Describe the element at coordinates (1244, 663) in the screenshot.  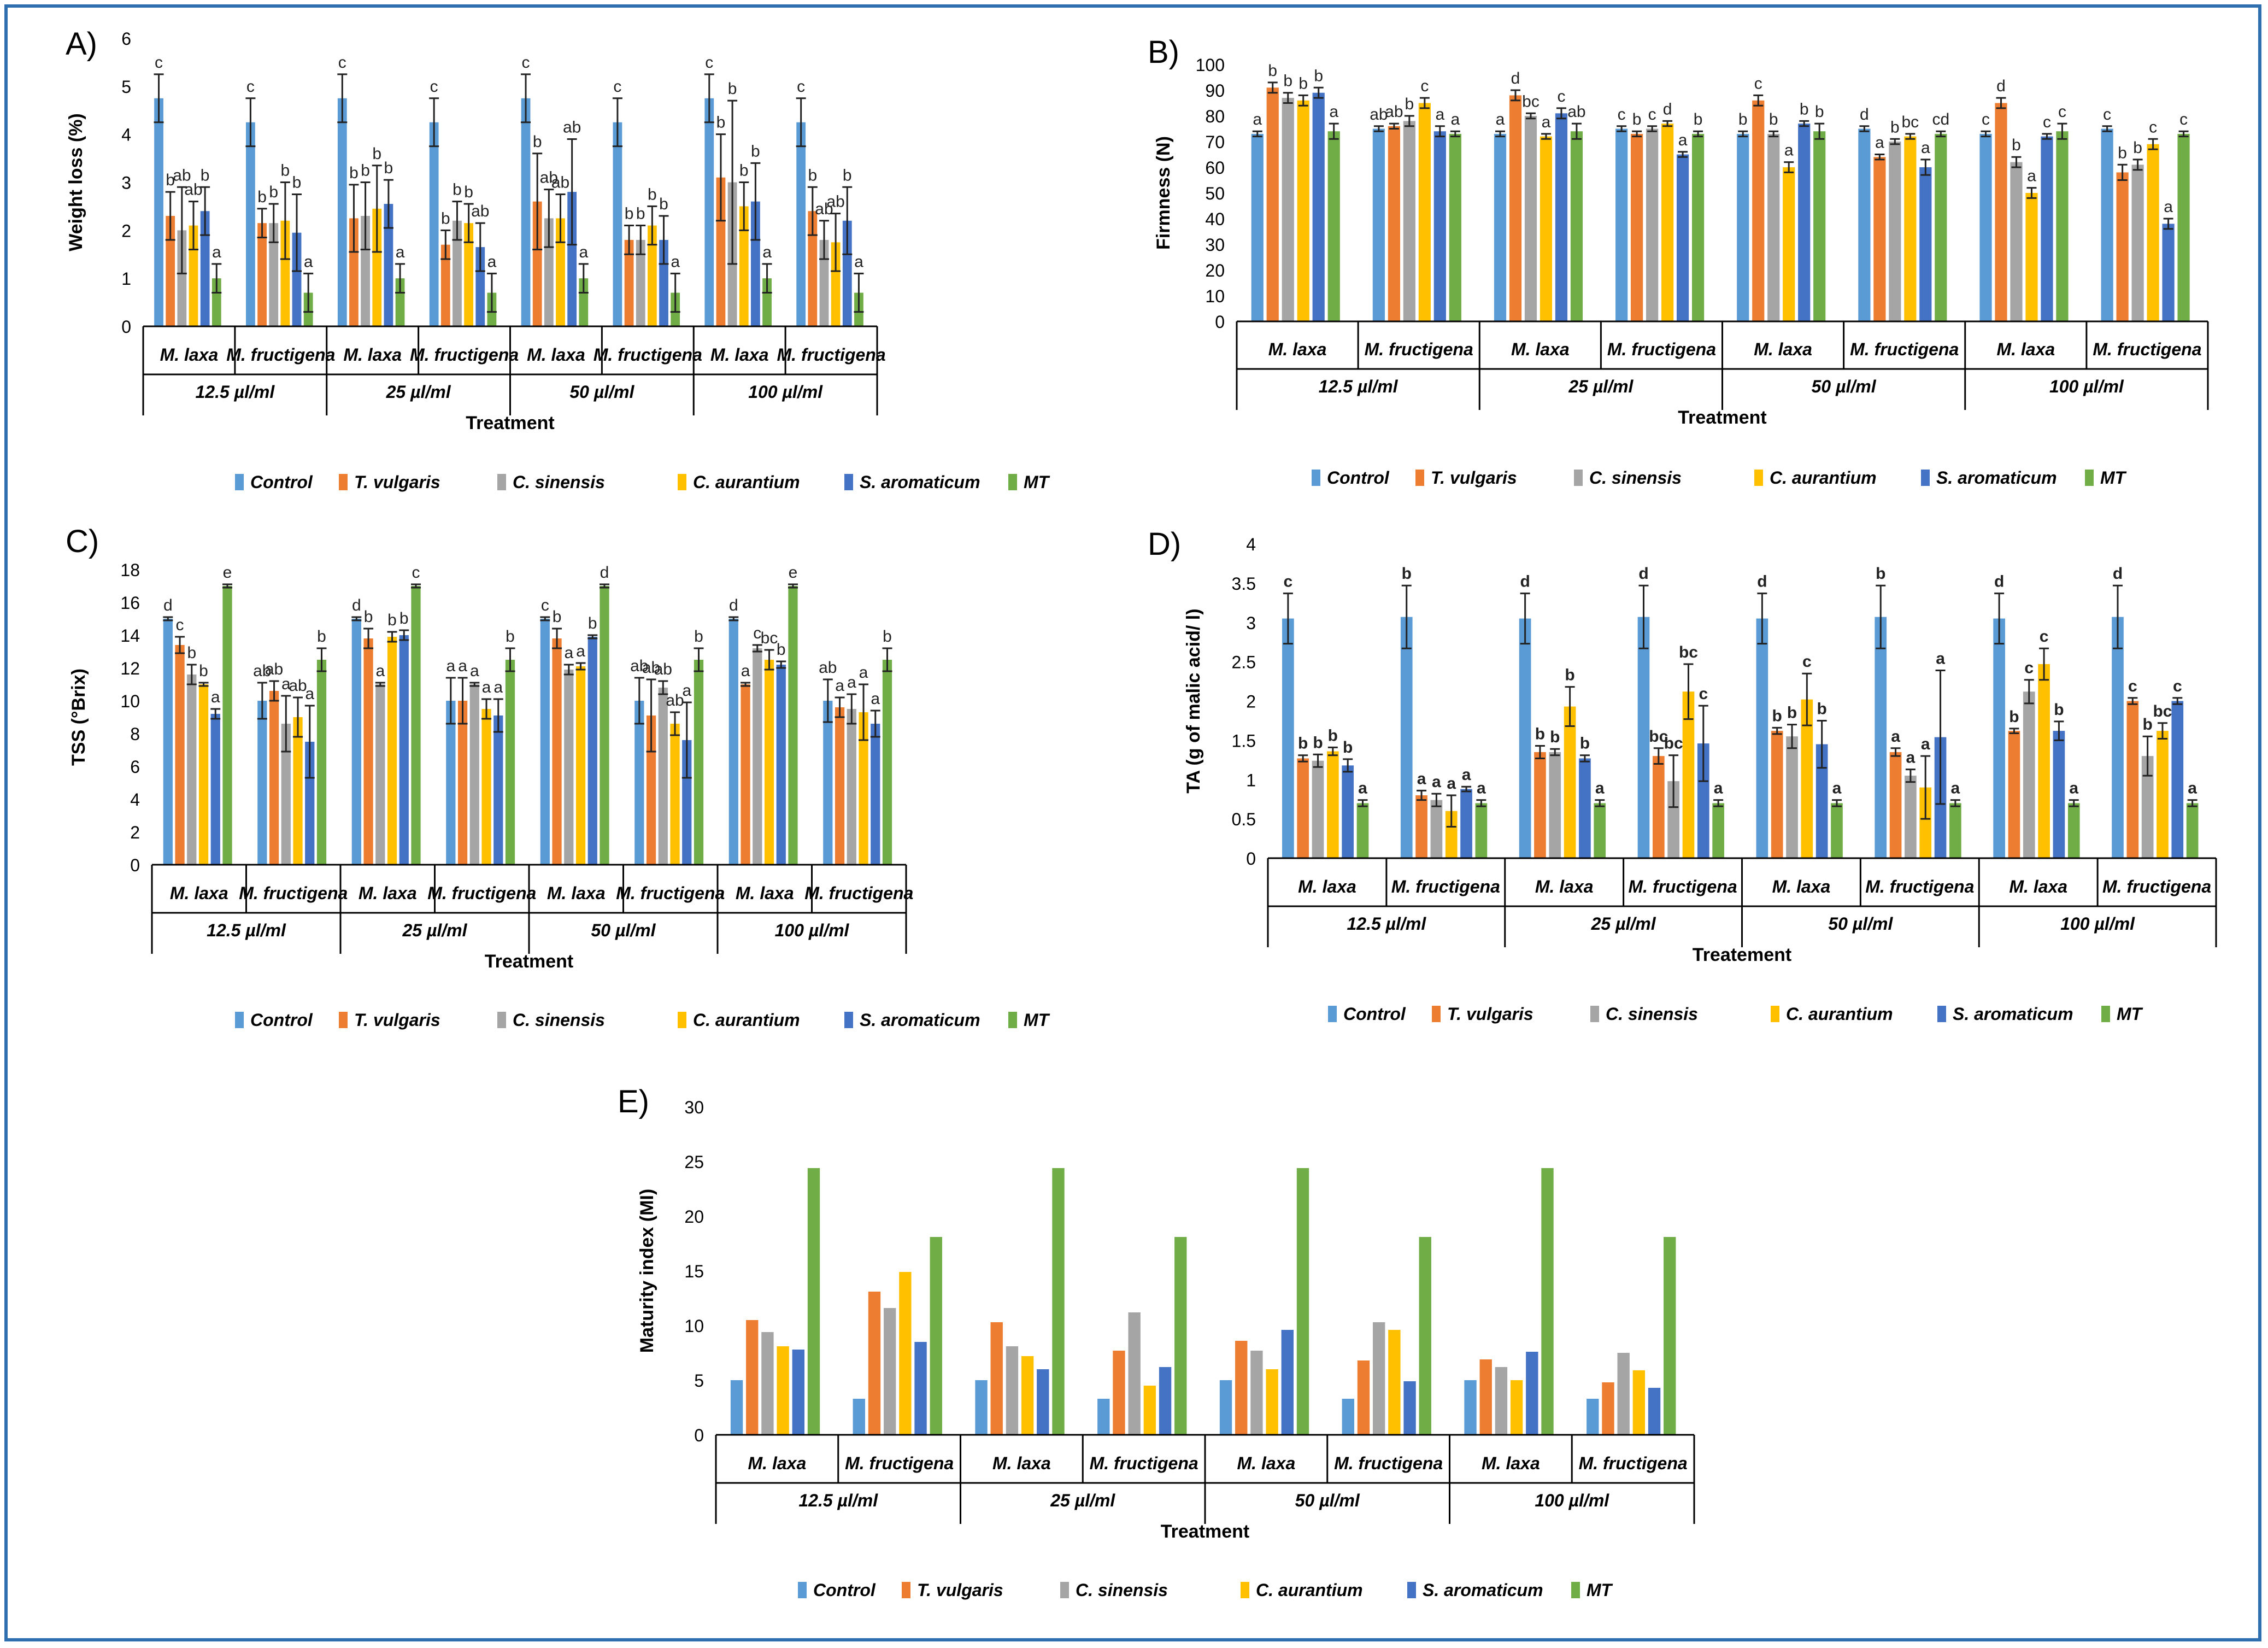
I see `y-tick-label: 2.5` at that location.